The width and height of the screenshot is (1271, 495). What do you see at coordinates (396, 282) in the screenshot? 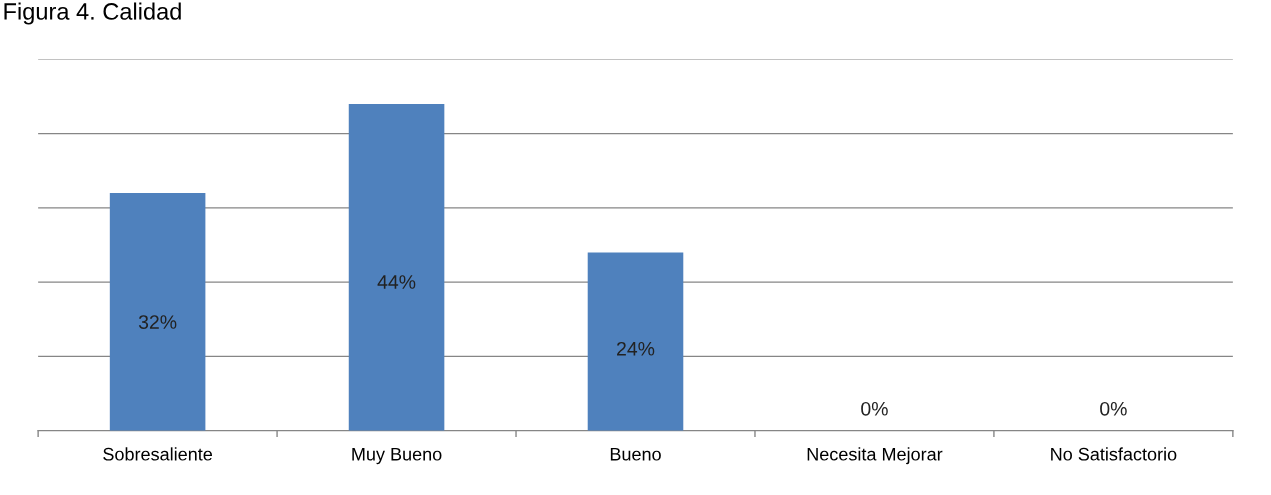
I see `data-label: 44%` at bounding box center [396, 282].